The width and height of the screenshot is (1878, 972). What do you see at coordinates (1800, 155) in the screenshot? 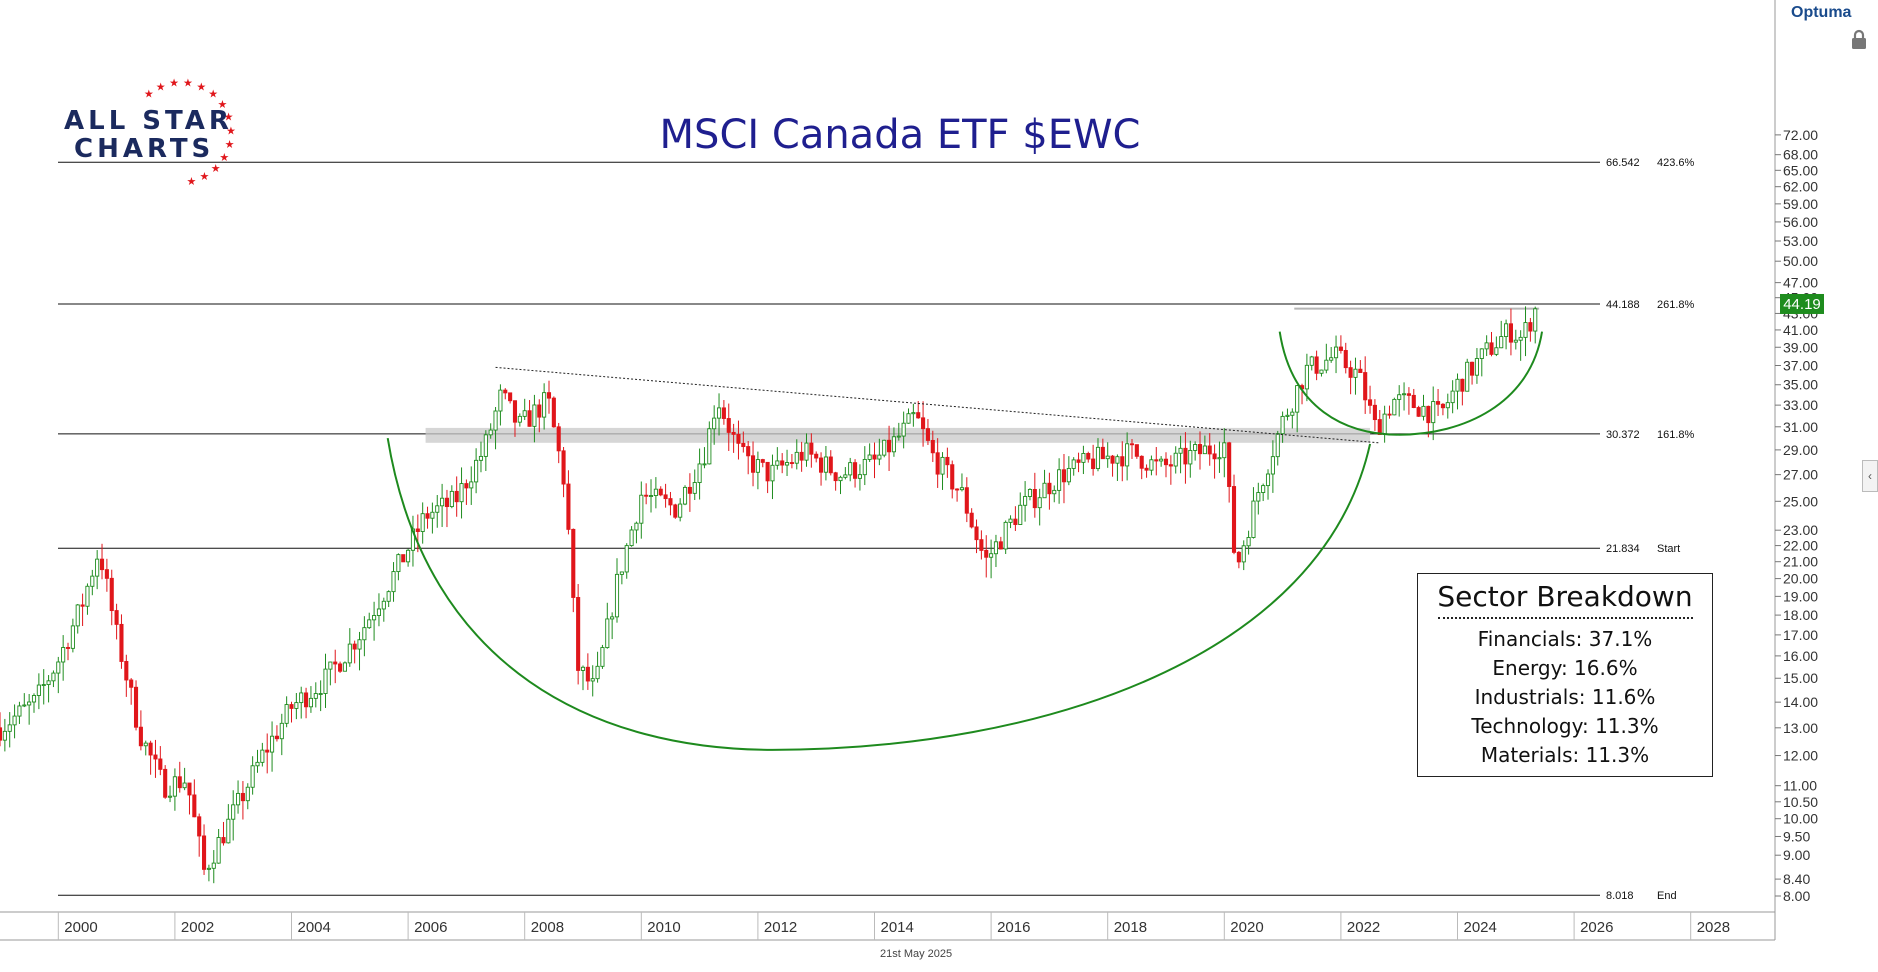
I see `y-tick-label: 68.00` at bounding box center [1800, 155].